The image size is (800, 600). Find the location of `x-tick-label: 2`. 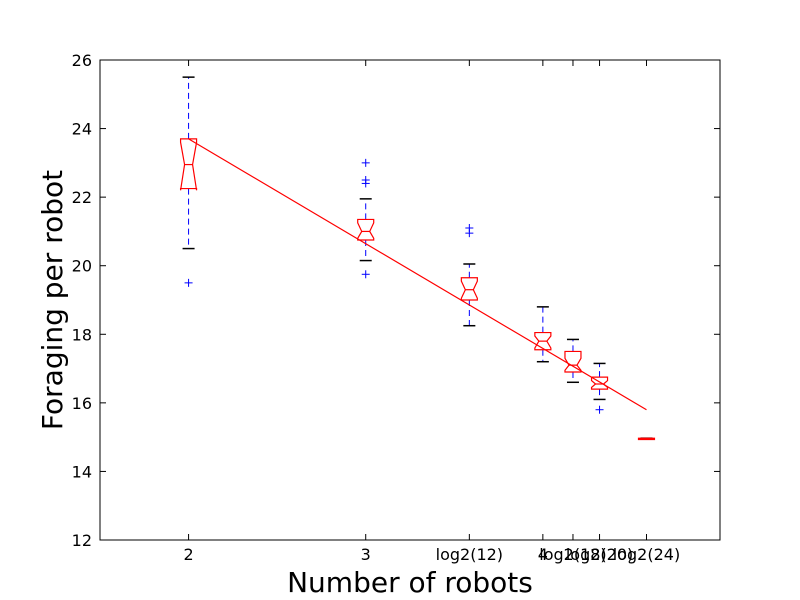

x-tick-label: 2 is located at coordinates (188, 554).